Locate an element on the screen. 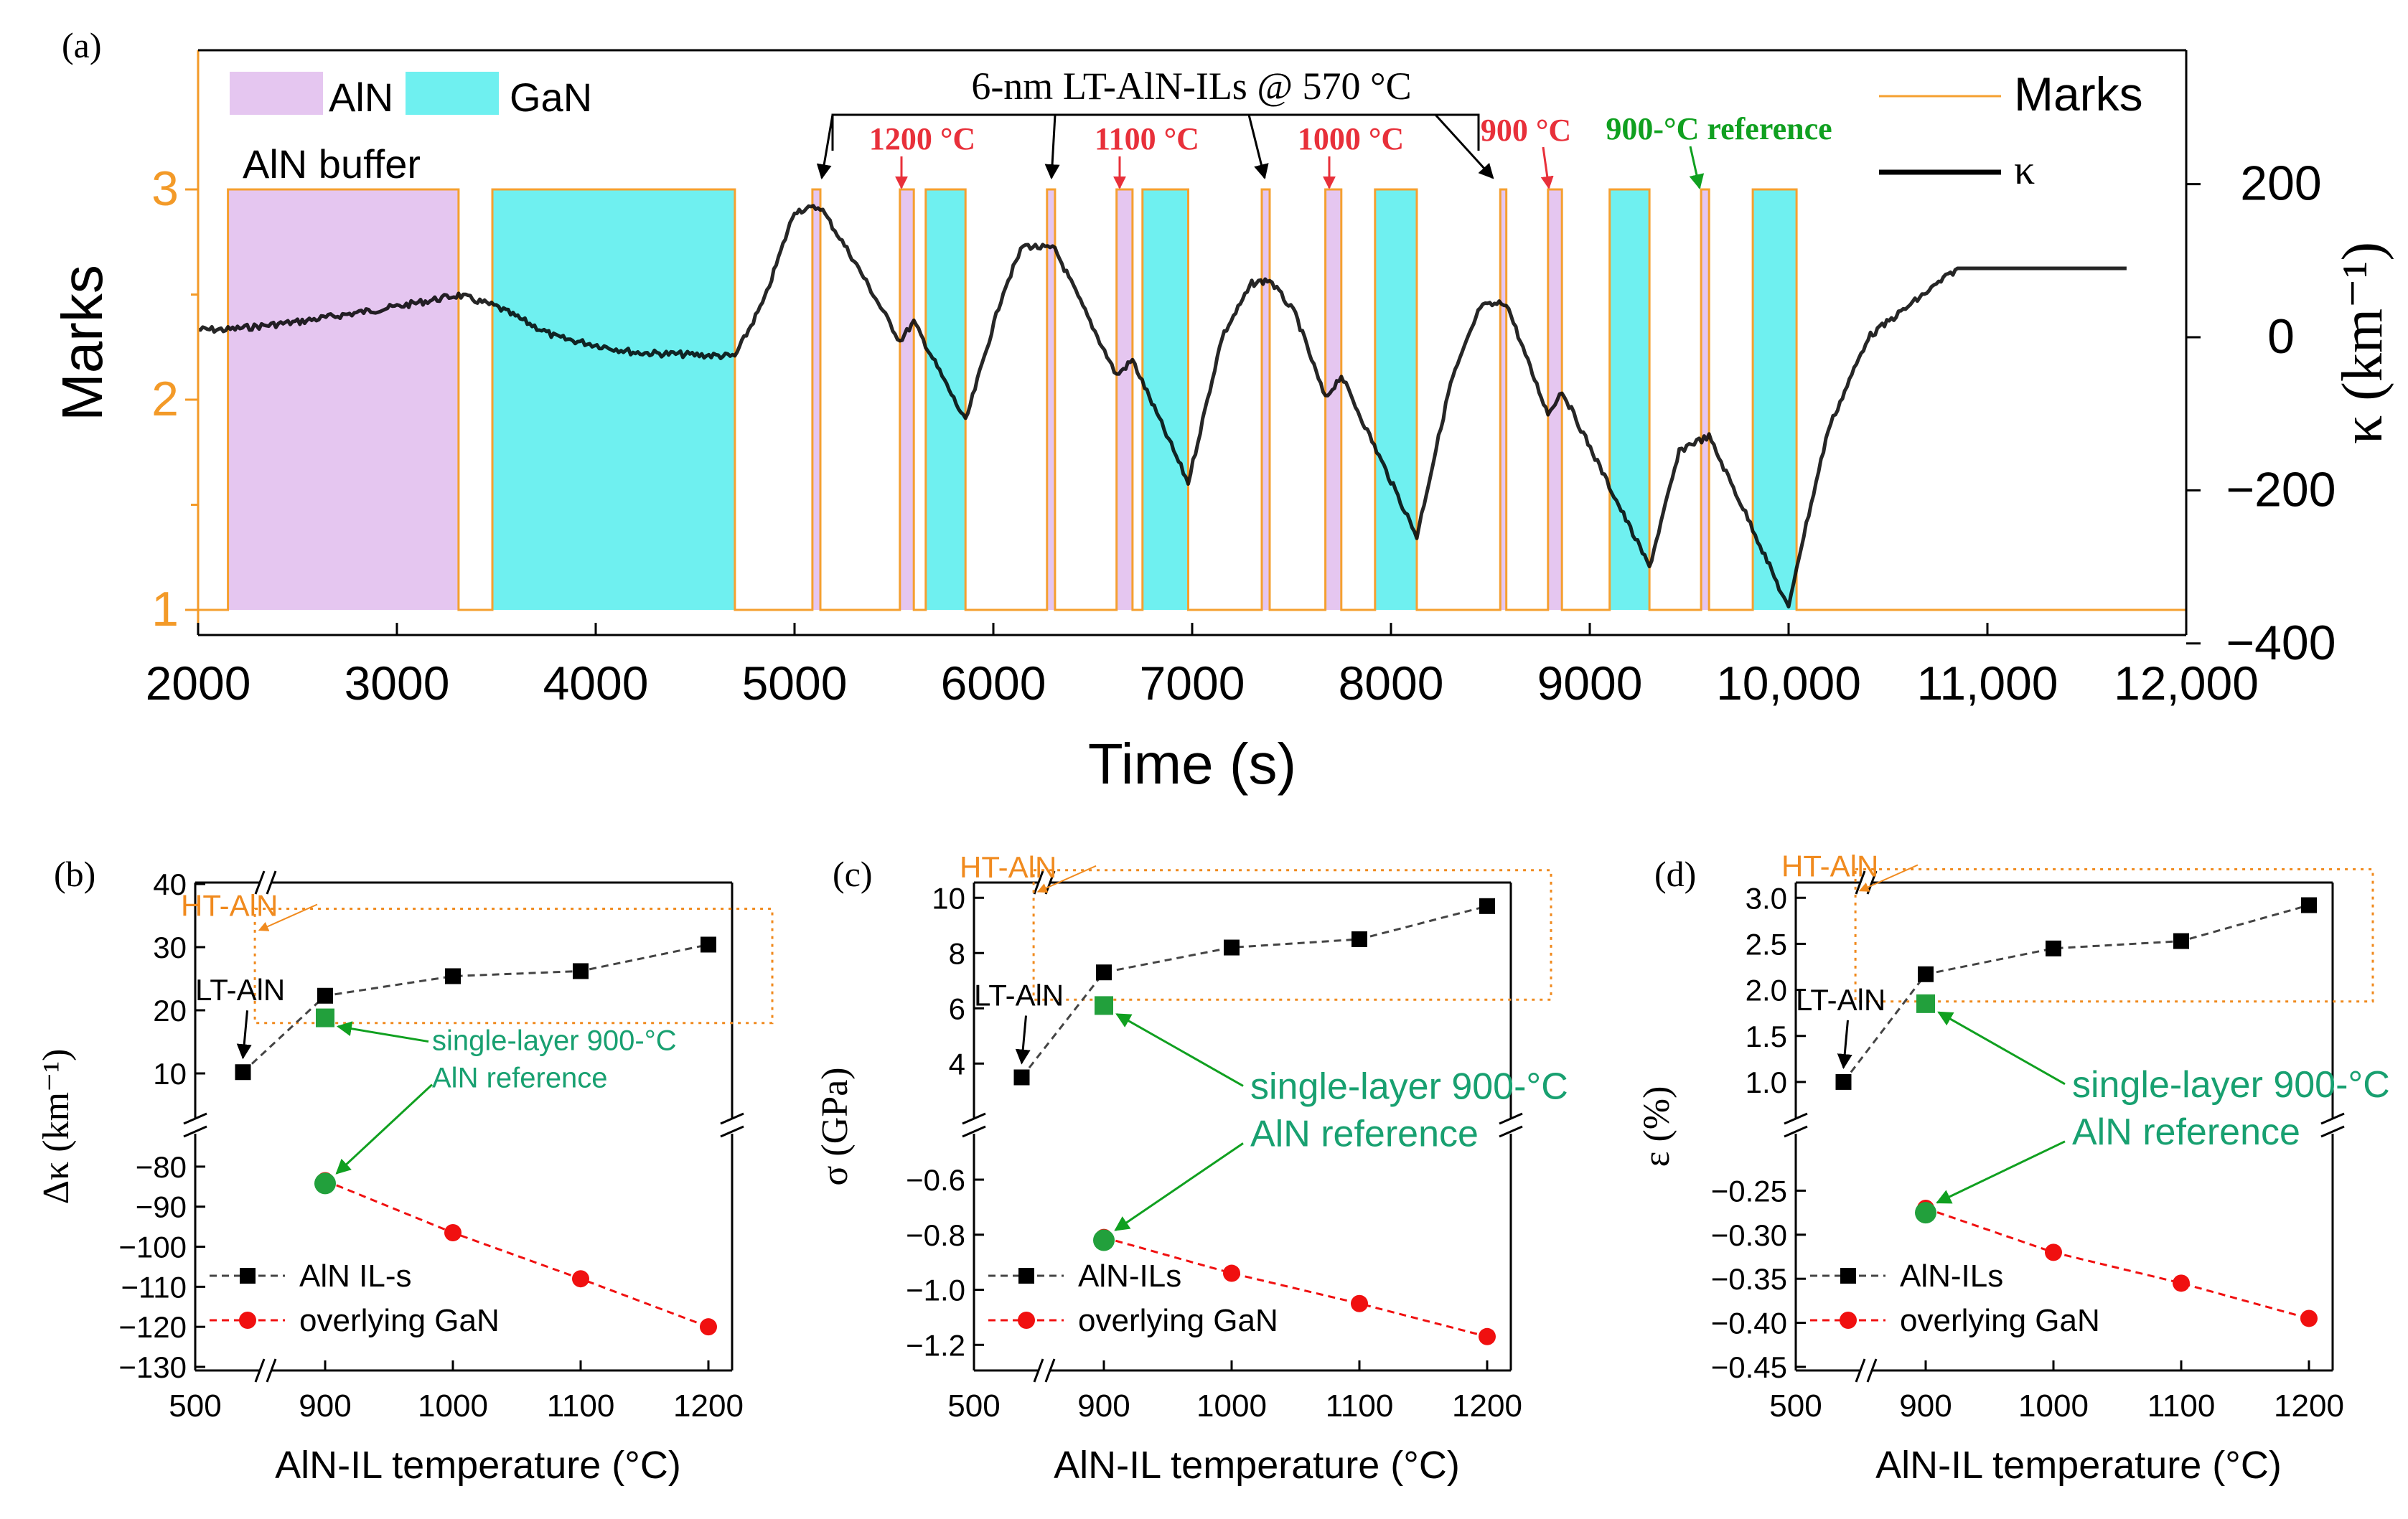 This screenshot has width=2408, height=1519. a-il-bracket is located at coordinates (1155, 132).